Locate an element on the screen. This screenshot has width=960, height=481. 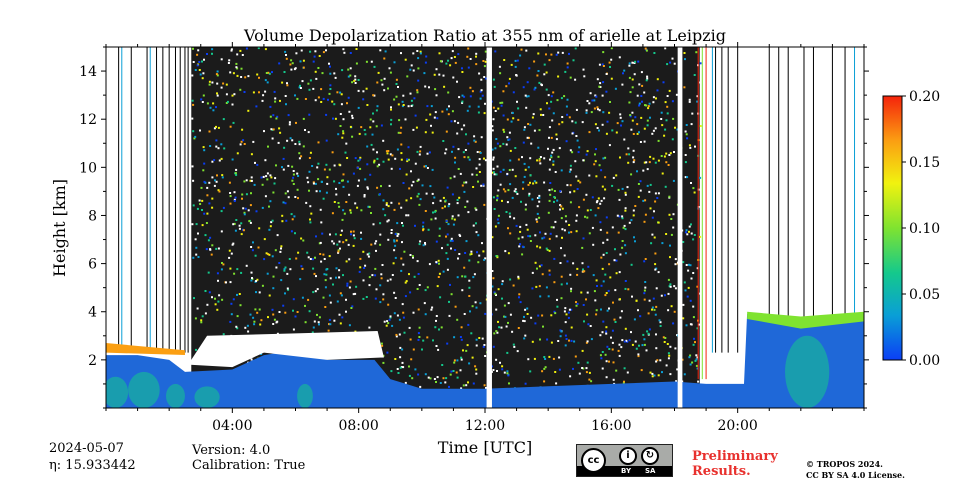
data-gap is located at coordinates (680, 227).